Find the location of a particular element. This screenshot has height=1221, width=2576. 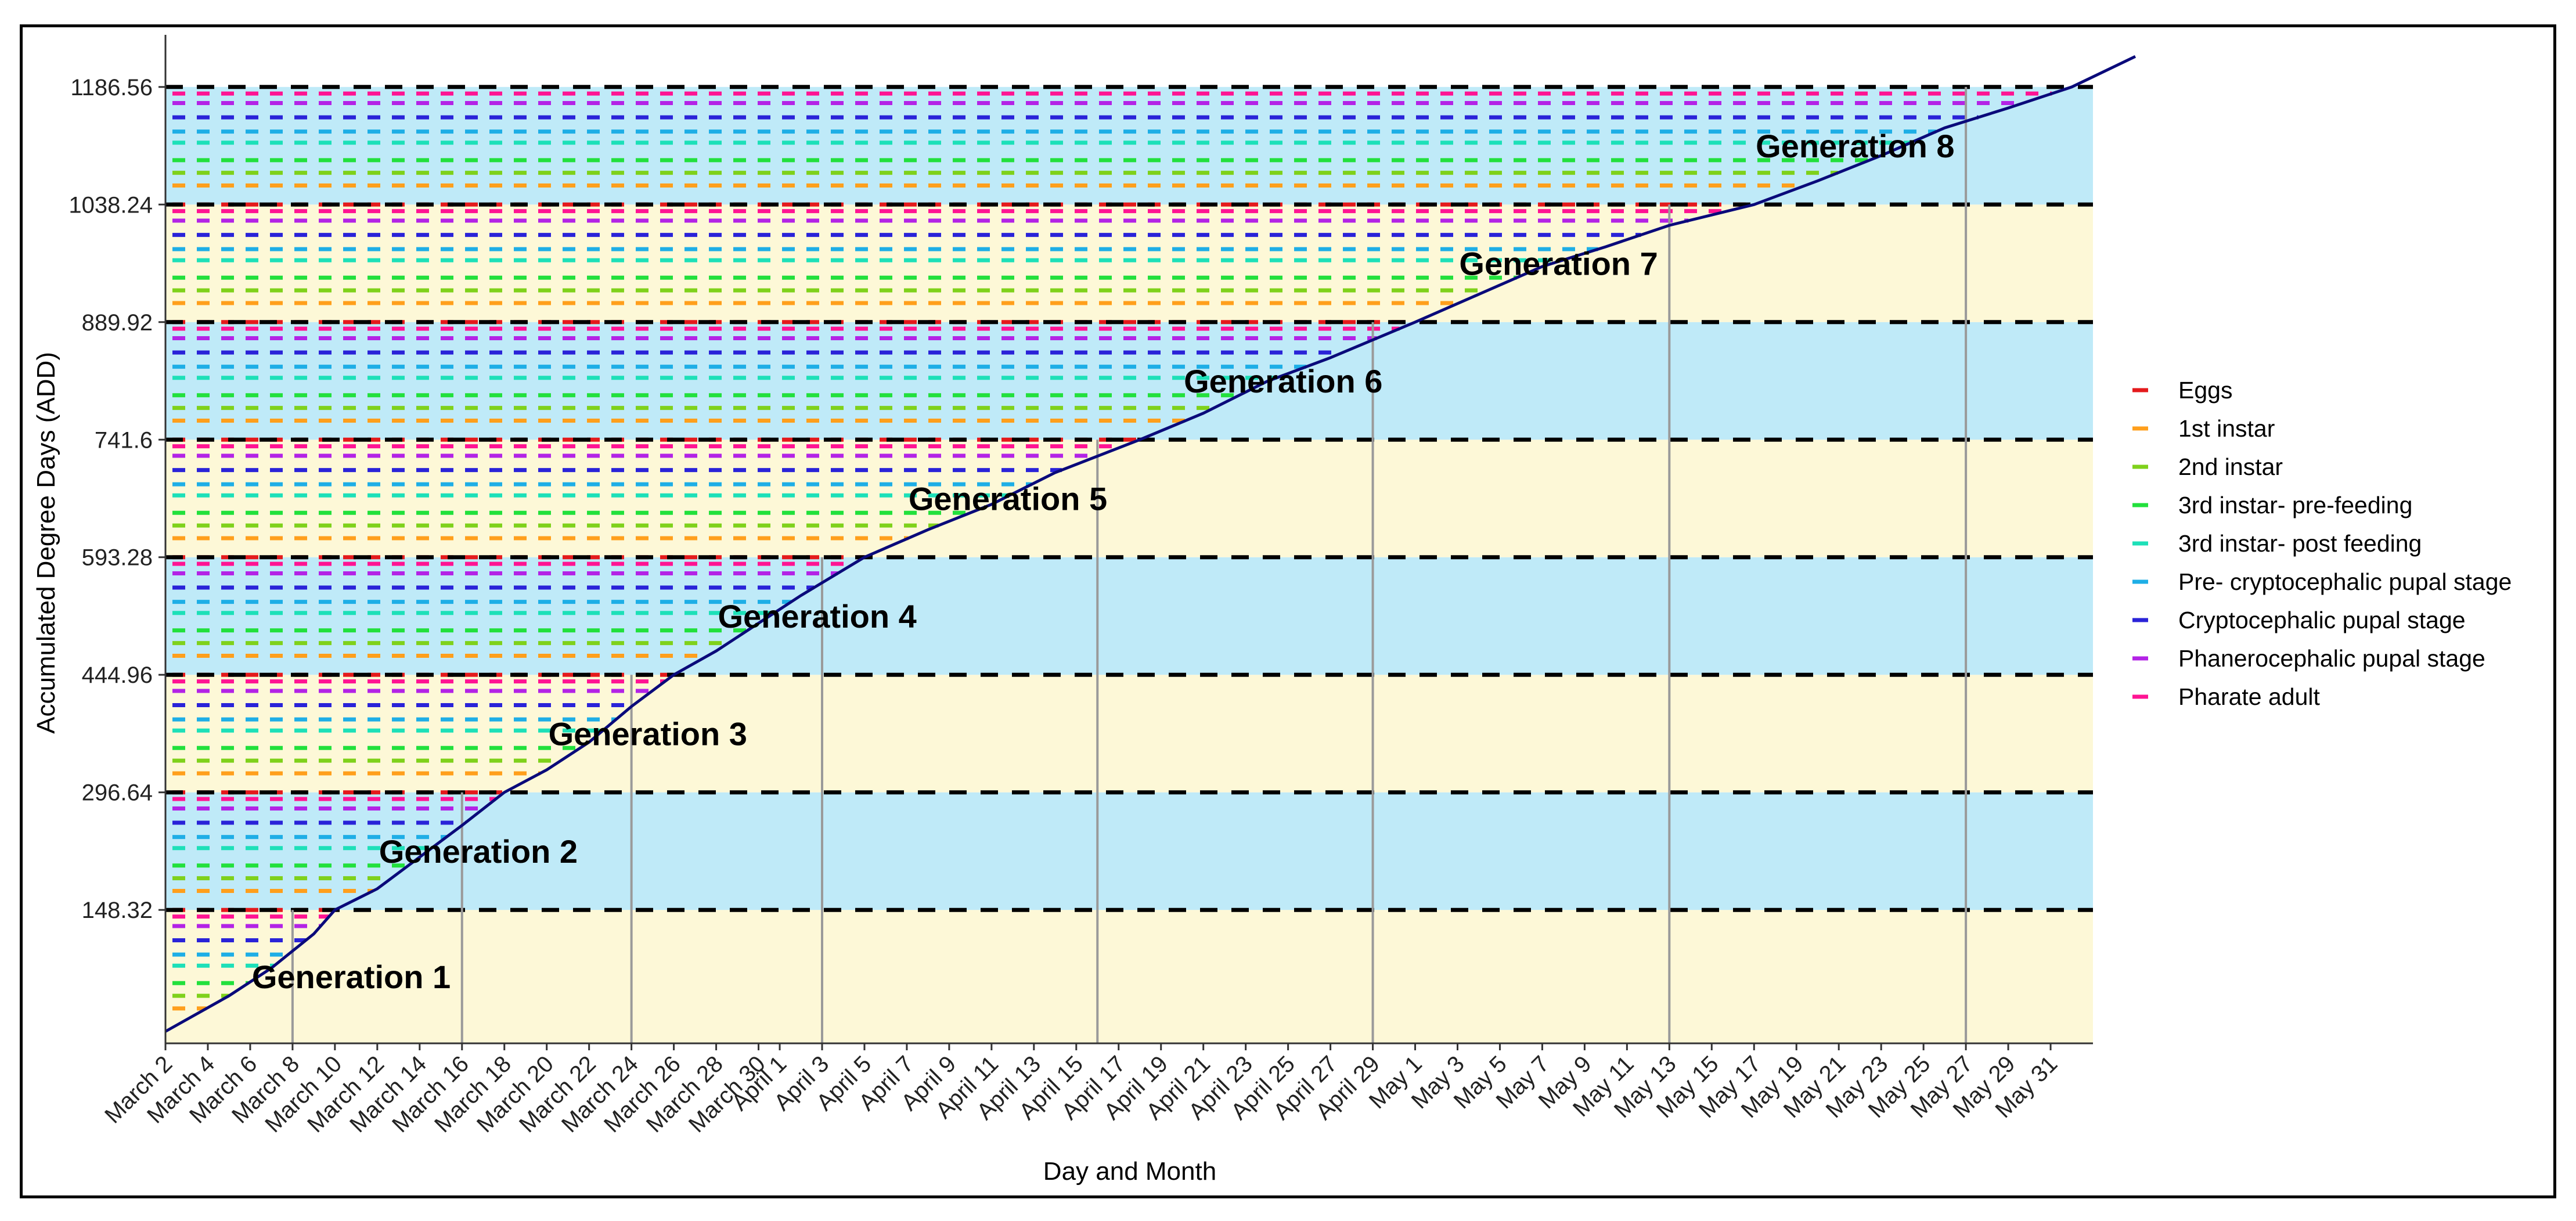

y-axis-label: Accumulated Degree Days (ADD) is located at coordinates (46, 543).